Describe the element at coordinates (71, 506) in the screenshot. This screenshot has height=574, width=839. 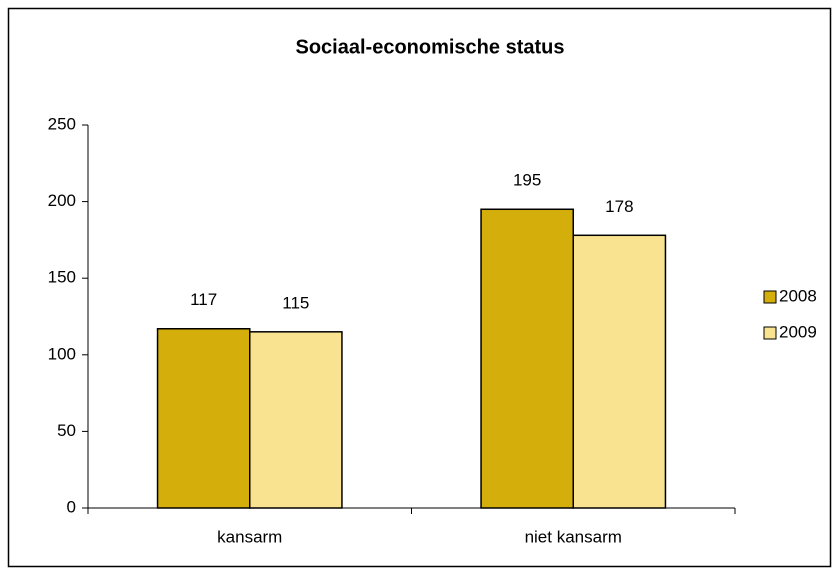
I see `y-tick-label: 0` at that location.